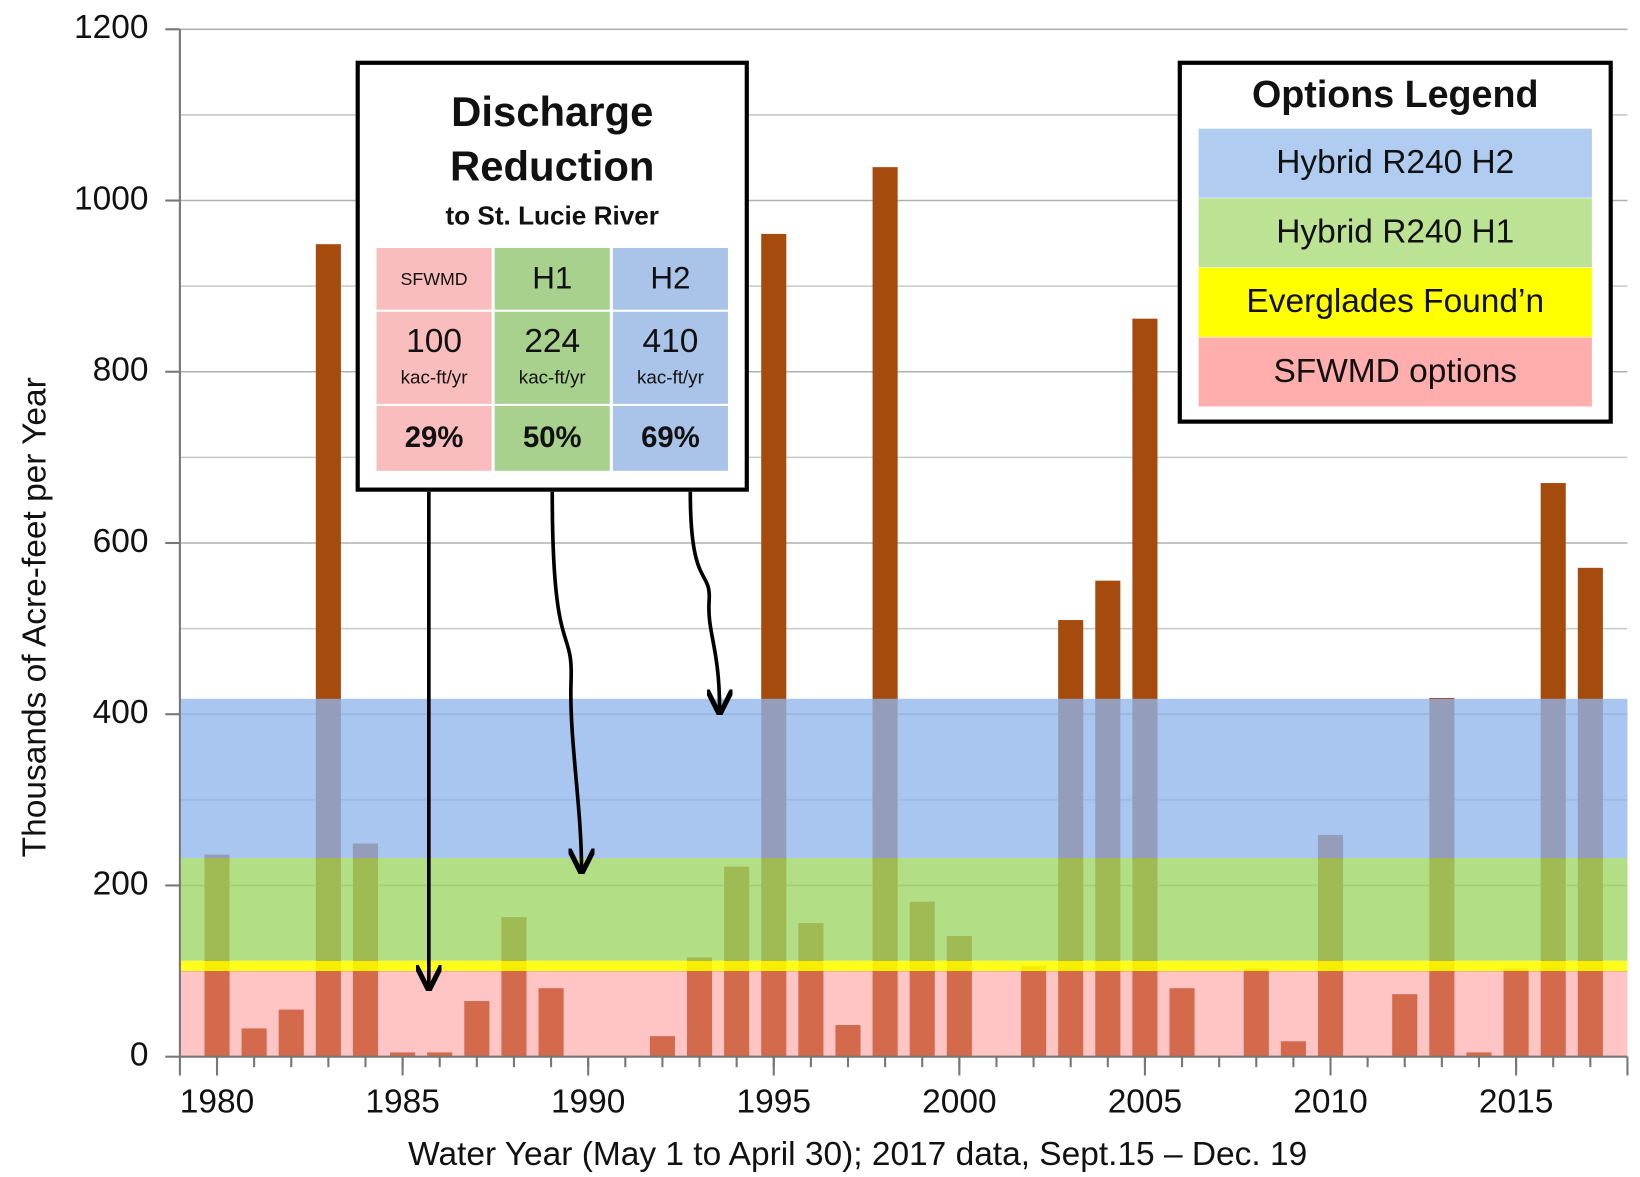  Describe the element at coordinates (434, 341) in the screenshot. I see `table-value: 100` at that location.